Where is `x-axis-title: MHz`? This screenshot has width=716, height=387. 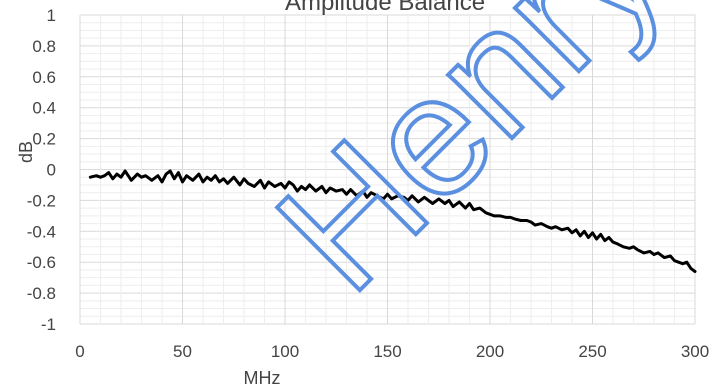 x-axis-title: MHz is located at coordinates (262, 377).